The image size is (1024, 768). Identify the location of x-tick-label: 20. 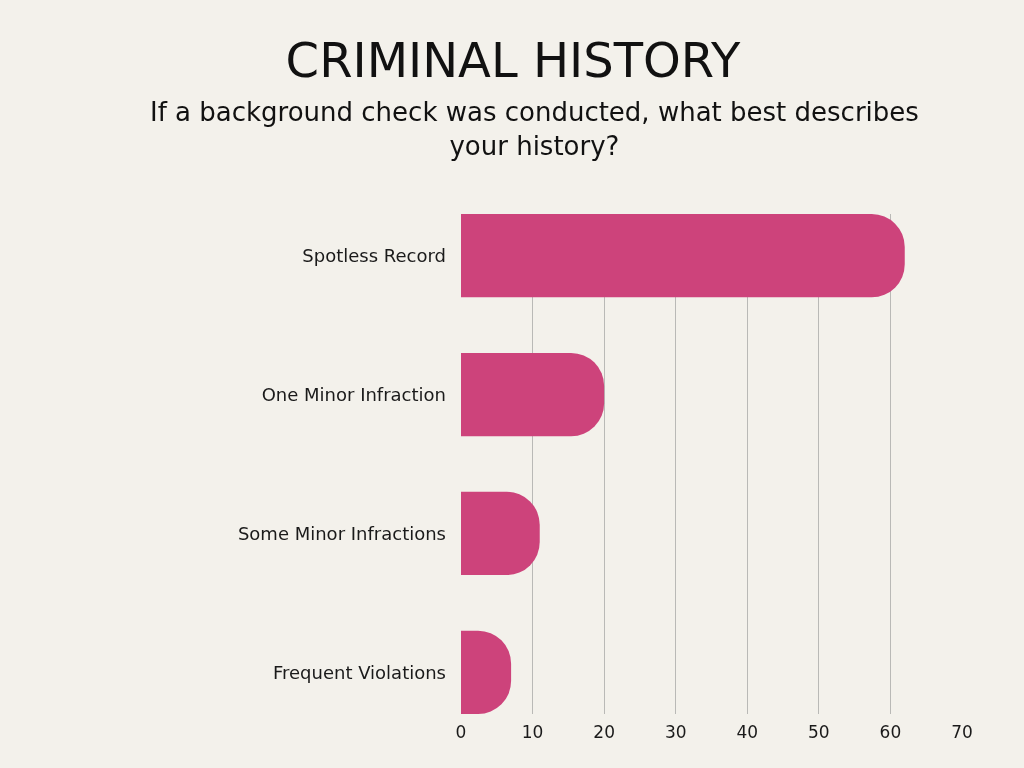
(604, 732).